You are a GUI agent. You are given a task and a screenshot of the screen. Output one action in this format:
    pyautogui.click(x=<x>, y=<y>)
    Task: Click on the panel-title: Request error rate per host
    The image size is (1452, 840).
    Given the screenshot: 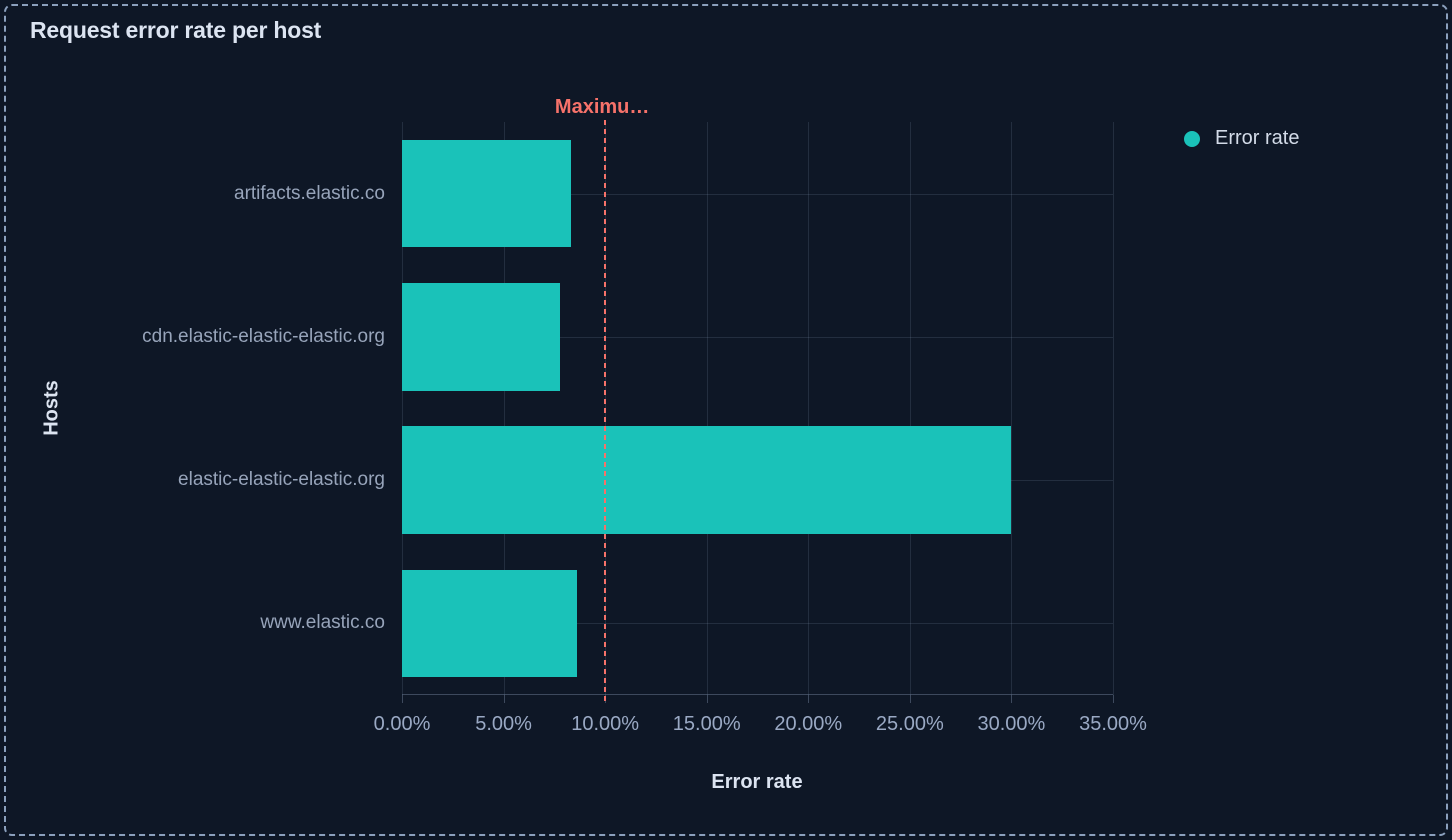 What is the action you would take?
    pyautogui.click(x=176, y=30)
    